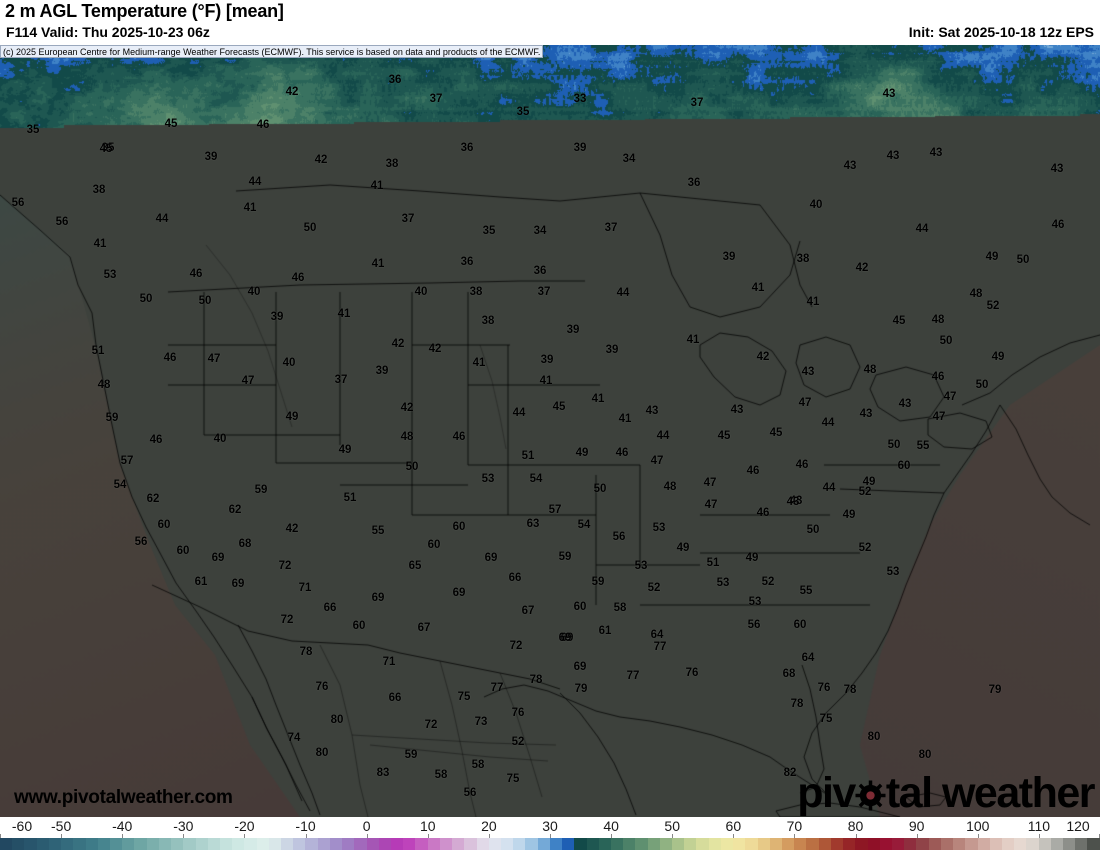 The height and width of the screenshot is (850, 1100). What do you see at coordinates (310, 228) in the screenshot?
I see `temperature-value-label: 50` at bounding box center [310, 228].